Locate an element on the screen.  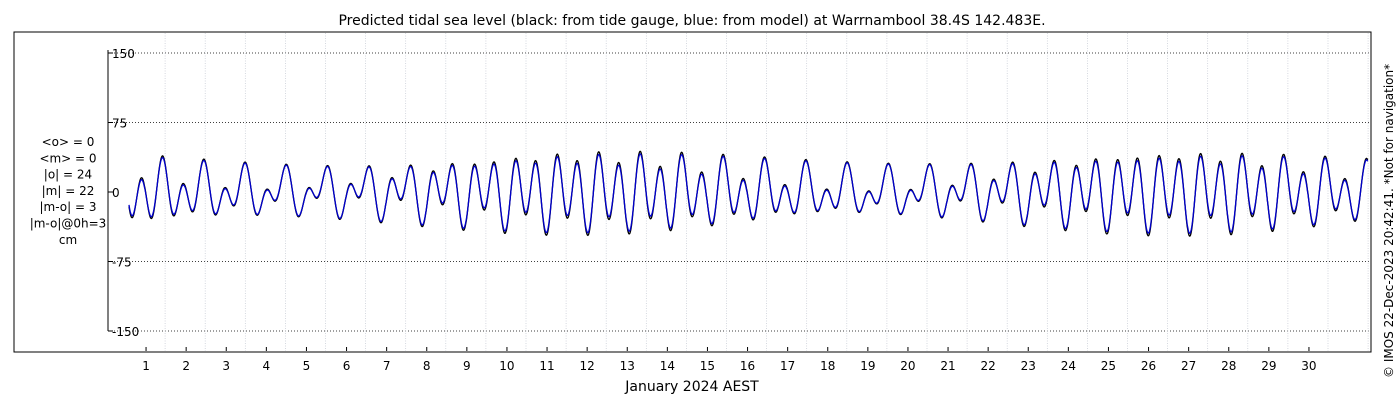
x-tick-label: 20 is located at coordinates (907, 366).